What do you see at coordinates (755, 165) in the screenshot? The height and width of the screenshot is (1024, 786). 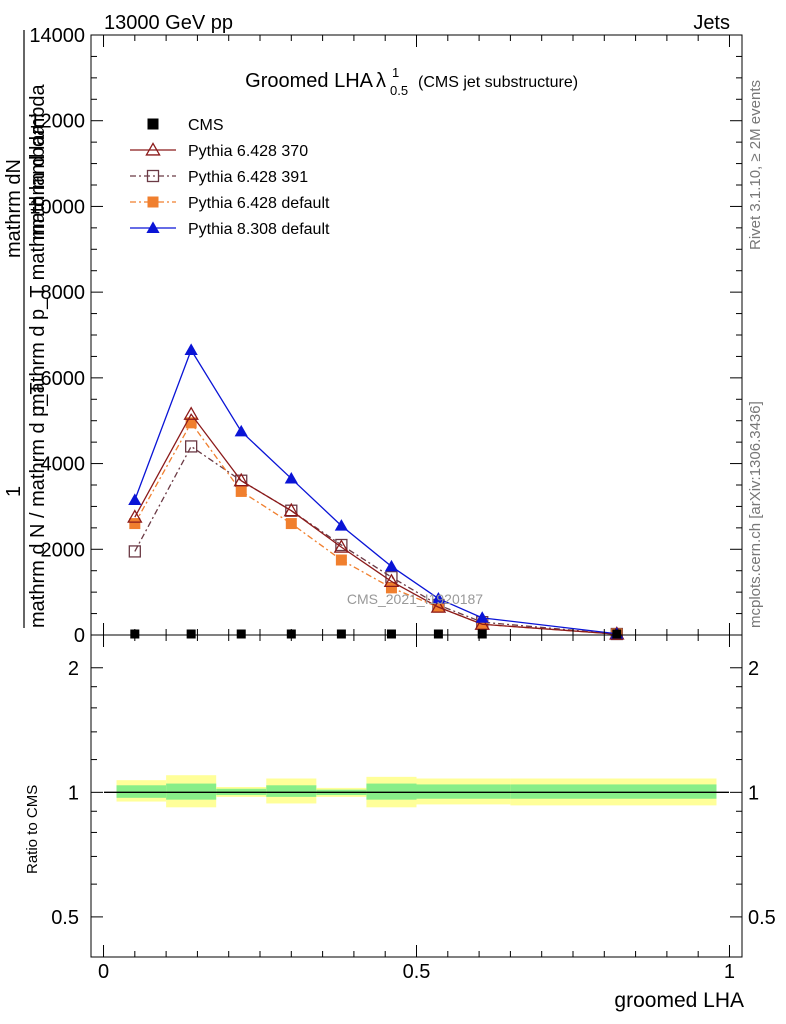 I see `rivet-label: Rivet 3.1.10, ≥ 2M events` at bounding box center [755, 165].